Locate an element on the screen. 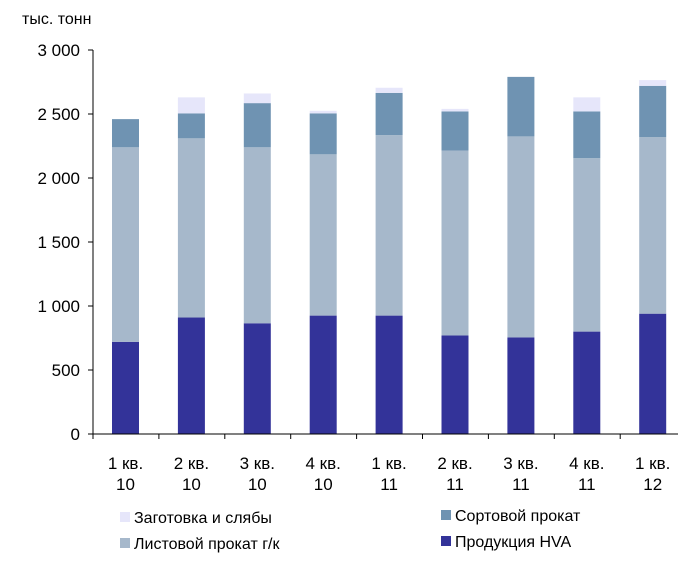  legend-label: Сортовой прокат is located at coordinates (518, 516).